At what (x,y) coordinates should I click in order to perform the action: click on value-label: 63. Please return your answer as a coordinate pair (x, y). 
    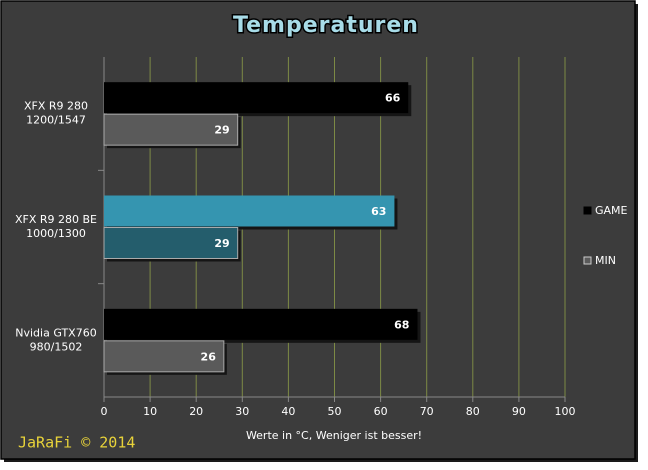
    Looking at the image, I should click on (378, 211).